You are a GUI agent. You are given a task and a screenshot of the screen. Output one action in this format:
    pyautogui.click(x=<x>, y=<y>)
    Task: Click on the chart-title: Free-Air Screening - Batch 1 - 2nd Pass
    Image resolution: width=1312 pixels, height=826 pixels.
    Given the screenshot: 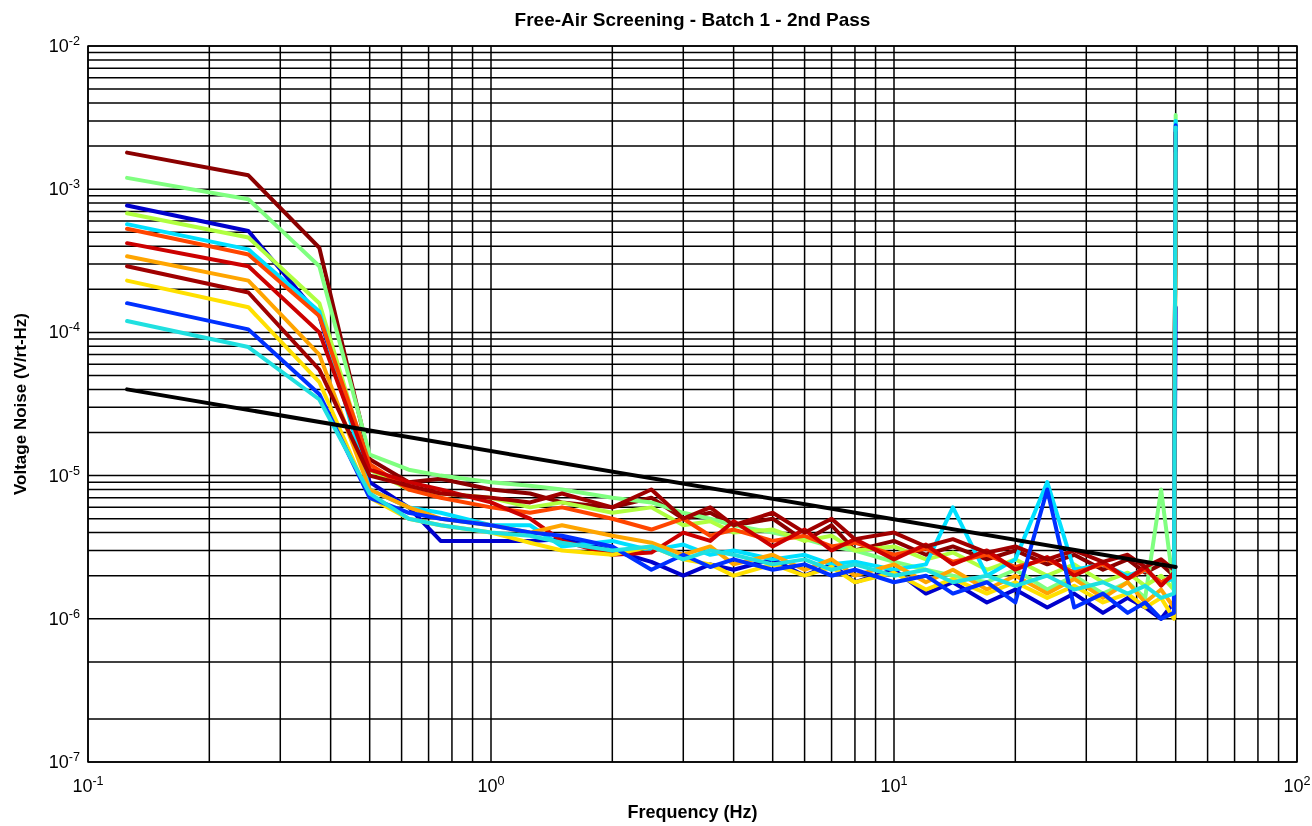 What is the action you would take?
    pyautogui.click(x=692, y=19)
    